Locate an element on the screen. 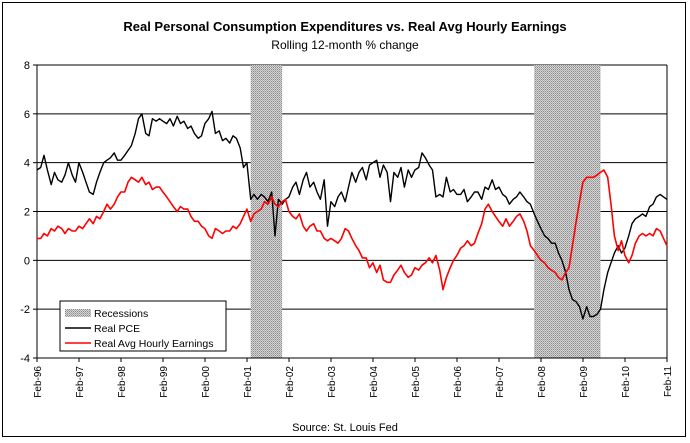 The width and height of the screenshot is (690, 443). x-tick-label: Feb-10 is located at coordinates (626, 382).